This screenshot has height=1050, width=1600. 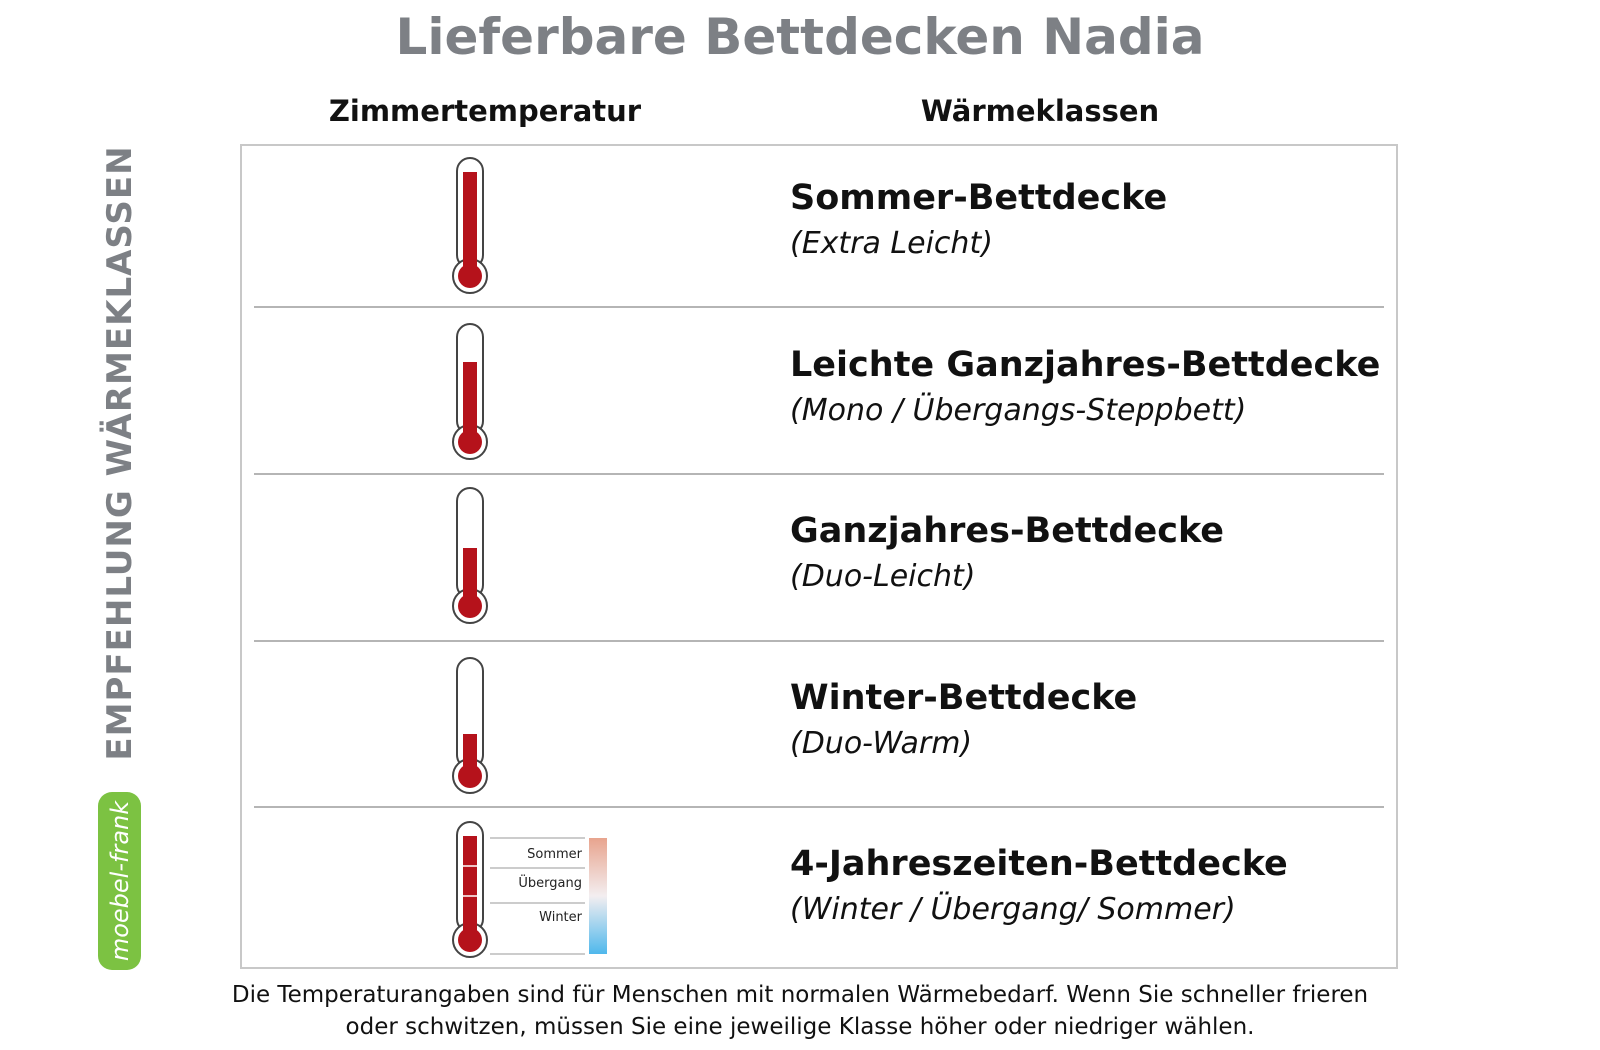 I want to click on row-name: Sommer-Bettdecke, so click(x=979, y=198).